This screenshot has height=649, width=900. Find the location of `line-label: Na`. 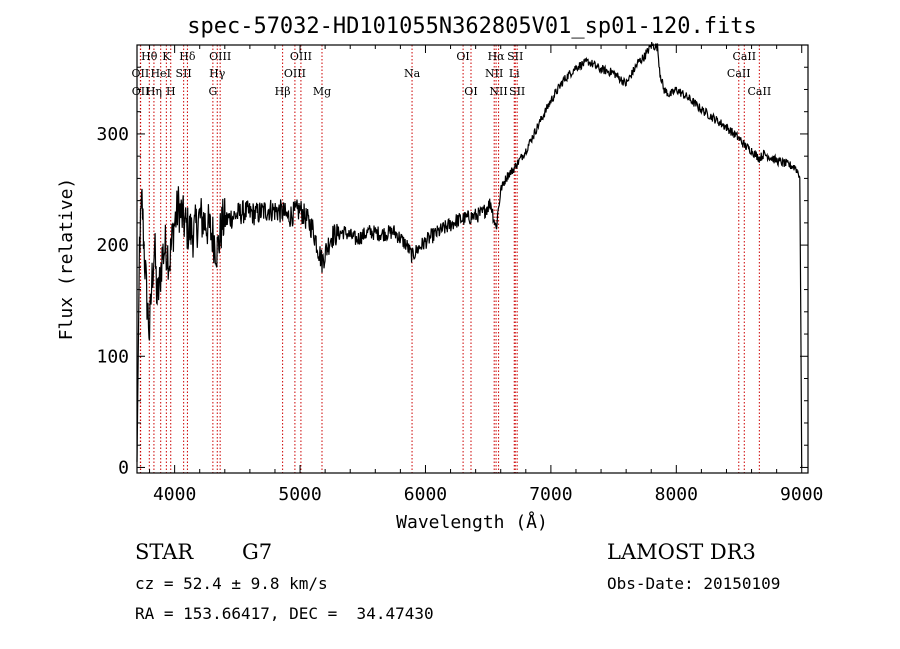

line-label: Na is located at coordinates (412, 73).